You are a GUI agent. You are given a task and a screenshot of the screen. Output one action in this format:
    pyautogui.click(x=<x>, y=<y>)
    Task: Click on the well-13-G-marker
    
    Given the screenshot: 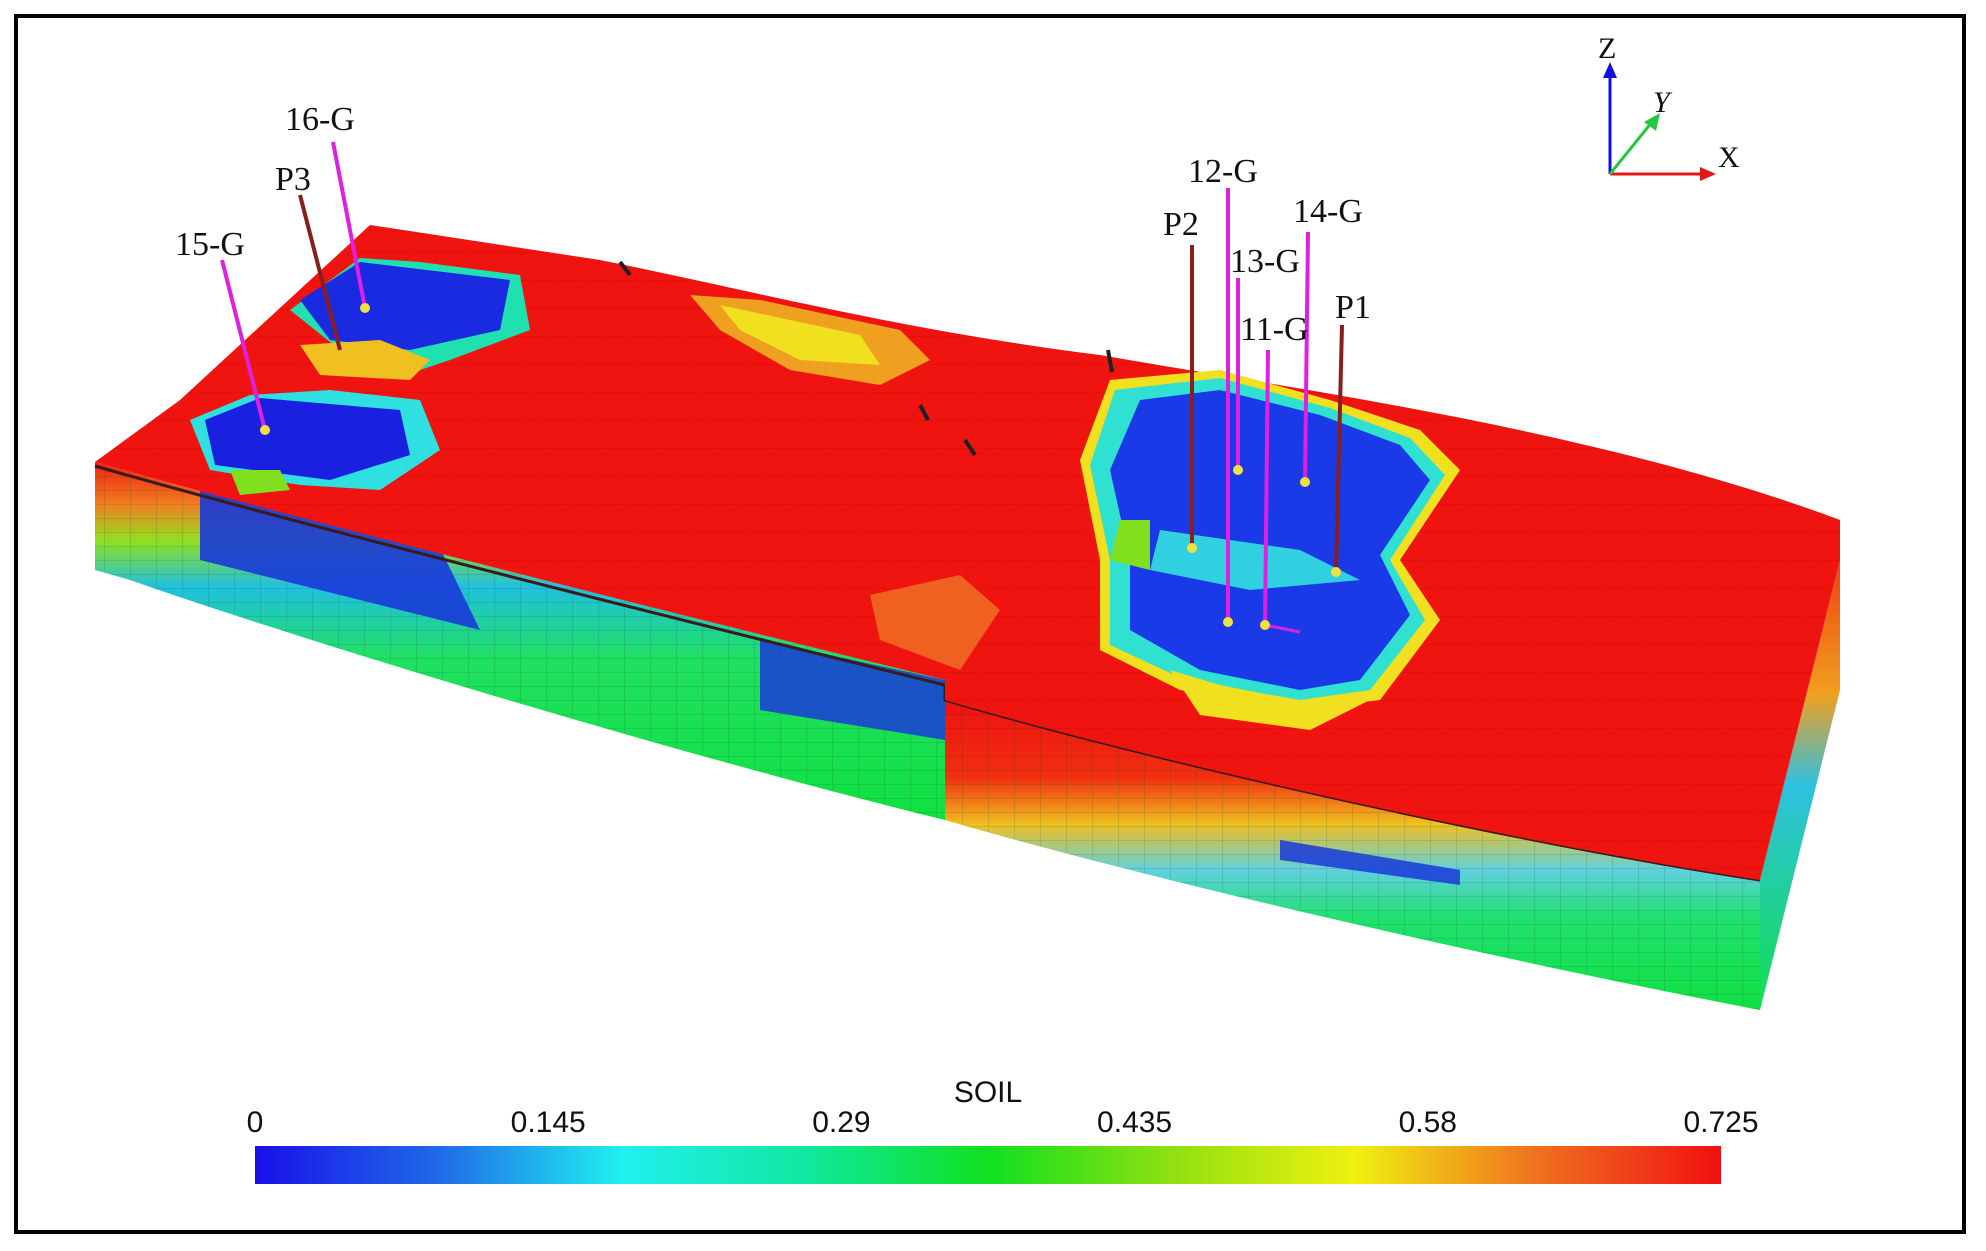 What is the action you would take?
    pyautogui.click(x=1238, y=470)
    